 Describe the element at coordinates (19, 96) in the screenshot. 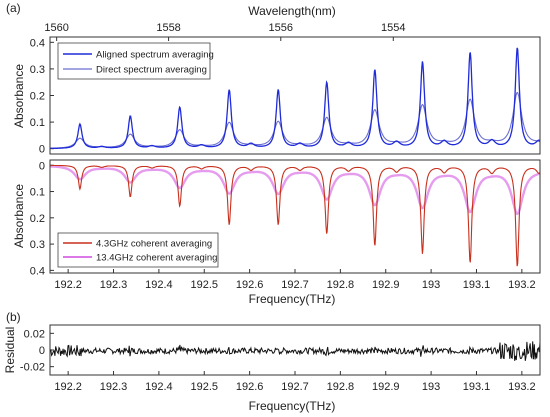

I see `panel-a-y-label: Absorbance` at that location.